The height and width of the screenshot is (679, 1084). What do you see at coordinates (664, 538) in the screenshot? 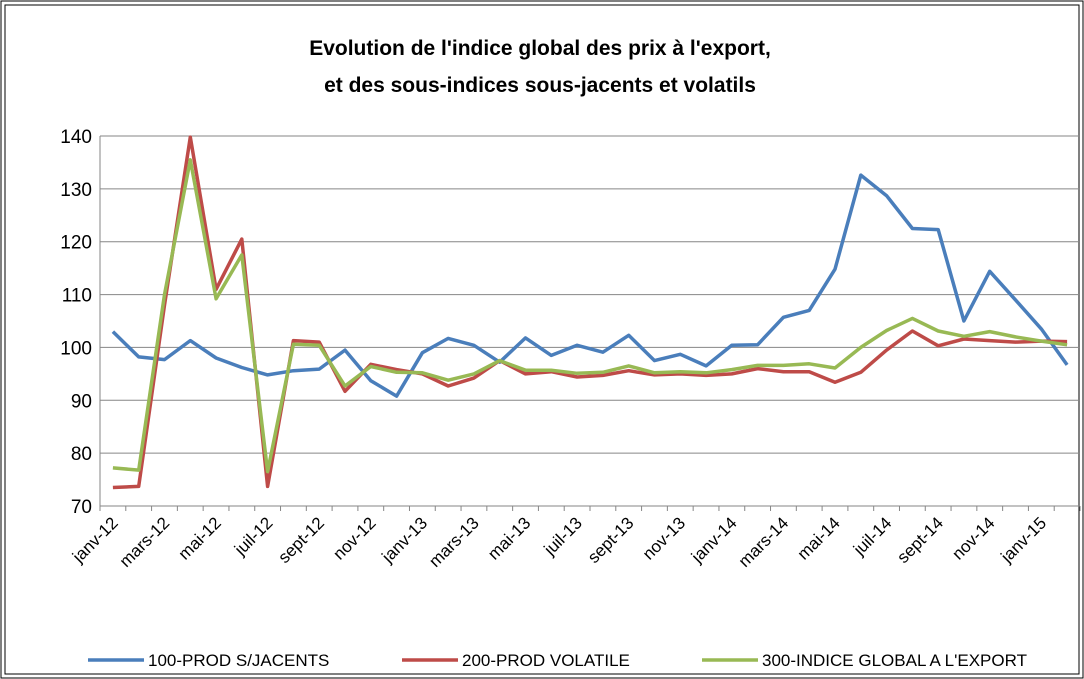
I see `x-tick-label: nov-13` at bounding box center [664, 538].